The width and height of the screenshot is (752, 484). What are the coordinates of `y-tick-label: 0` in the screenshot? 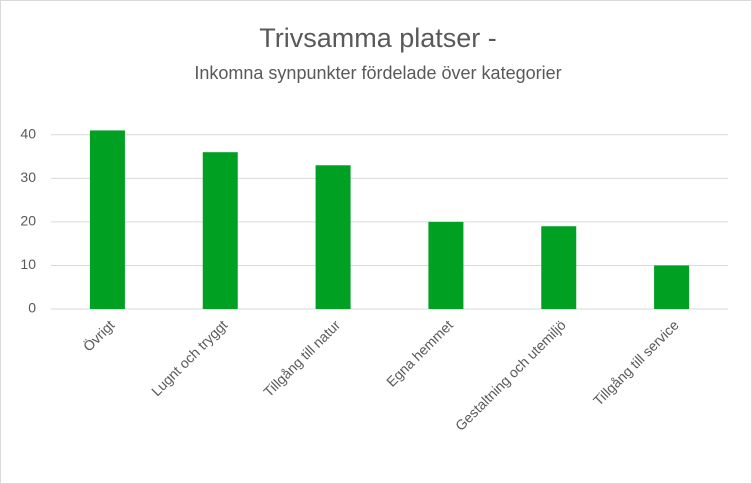 It's located at (32, 308).